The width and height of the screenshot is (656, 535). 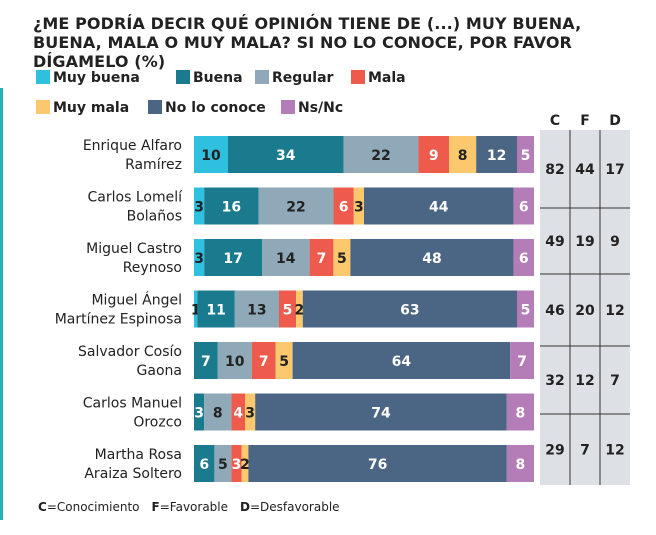 What do you see at coordinates (231, 208) in the screenshot?
I see `data-label: 16` at bounding box center [231, 208].